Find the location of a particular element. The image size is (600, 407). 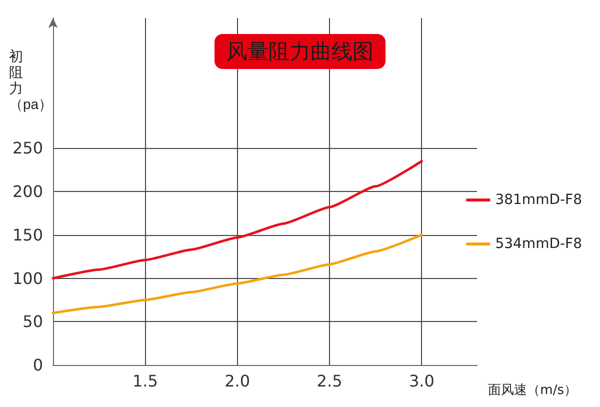

x-tick-label: 2.5 is located at coordinates (329, 381).